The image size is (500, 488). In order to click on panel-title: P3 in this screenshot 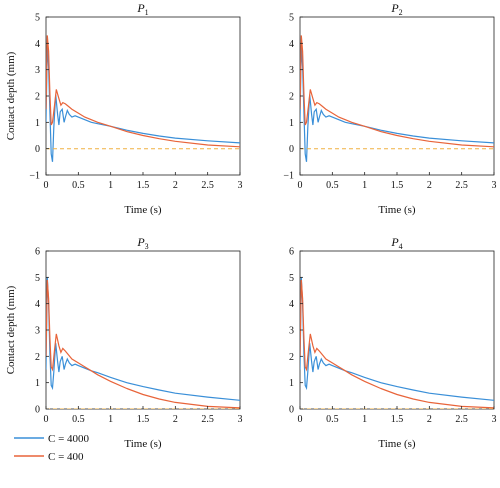, I will do `click(142, 243)`.